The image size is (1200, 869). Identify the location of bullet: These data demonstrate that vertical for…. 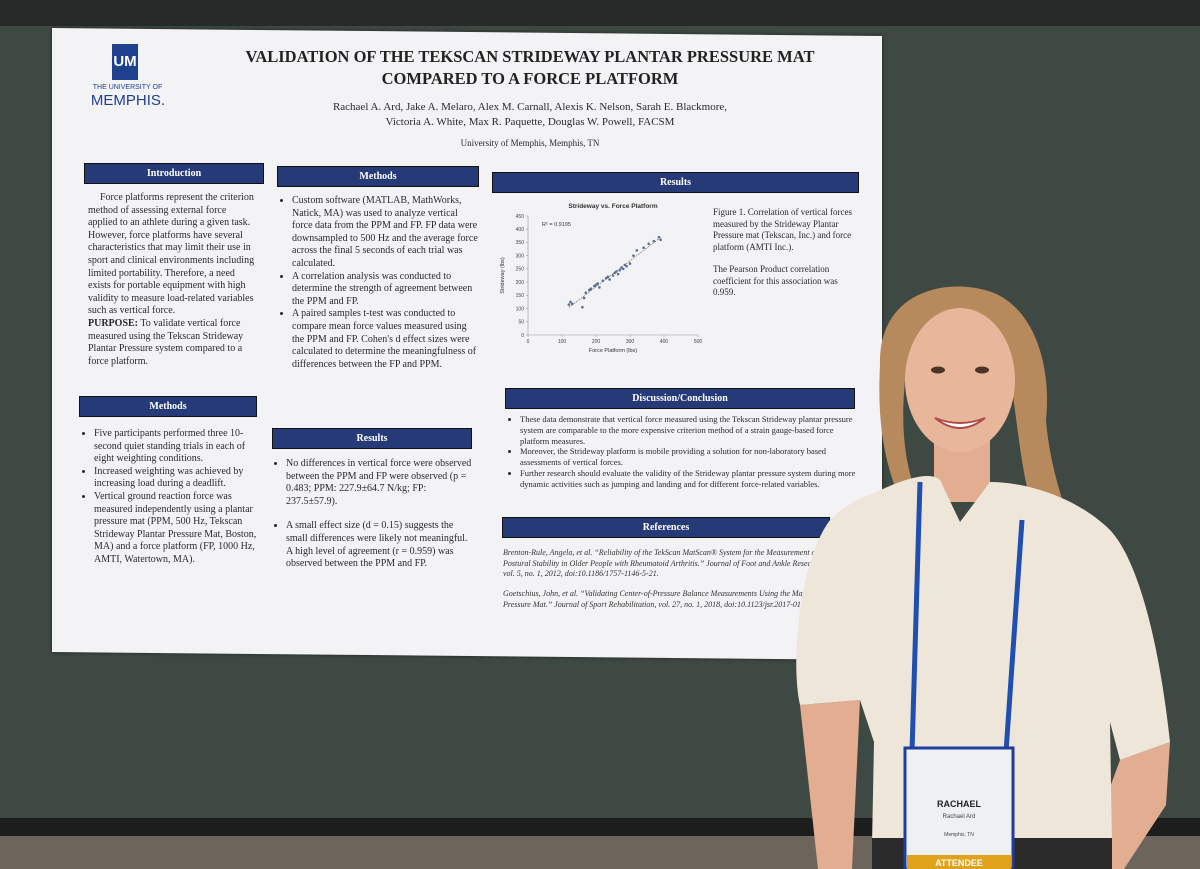
(691, 430).